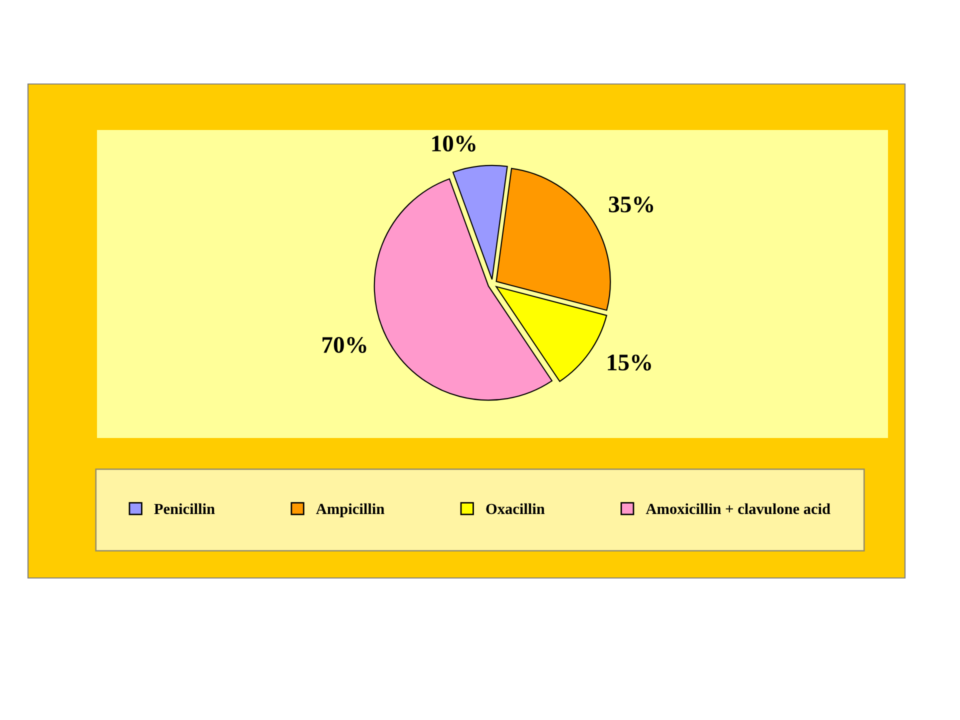 The image size is (960, 720). I want to click on data-label: 10%, so click(454, 144).